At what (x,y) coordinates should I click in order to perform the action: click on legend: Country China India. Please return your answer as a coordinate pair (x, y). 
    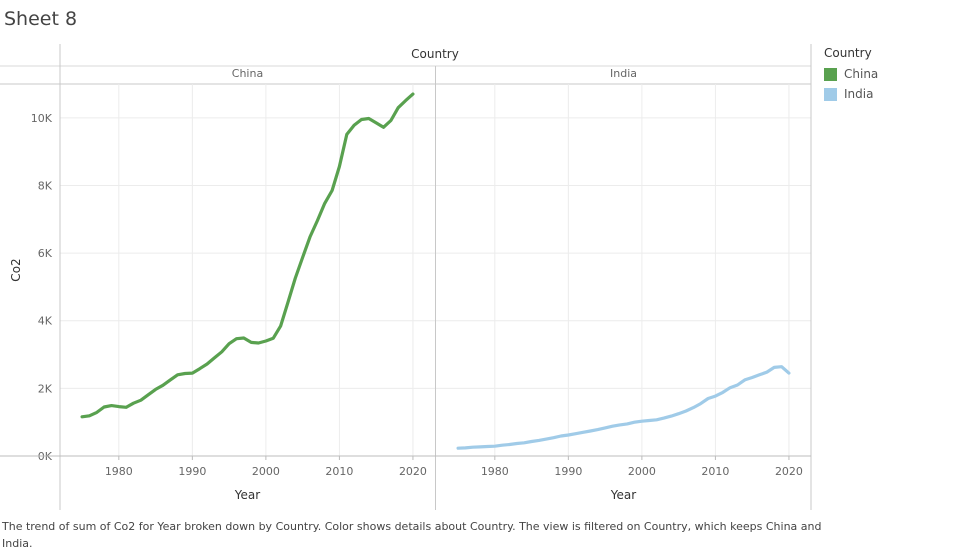
    Looking at the image, I should click on (851, 75).